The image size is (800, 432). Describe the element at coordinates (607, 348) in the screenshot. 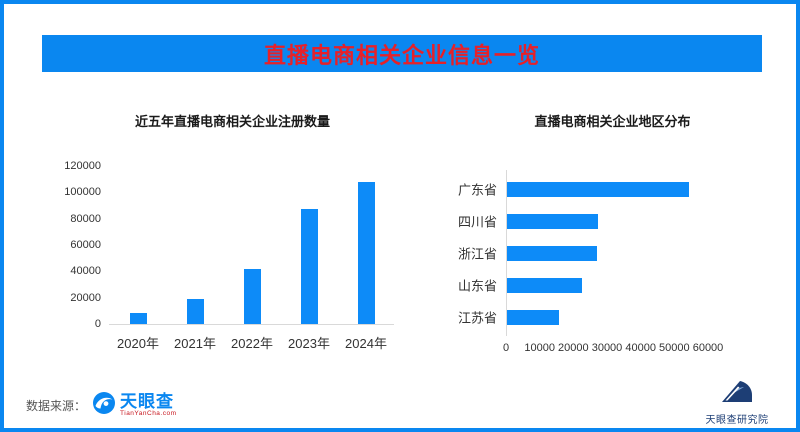

I see `x-tick-30000: 30000` at that location.